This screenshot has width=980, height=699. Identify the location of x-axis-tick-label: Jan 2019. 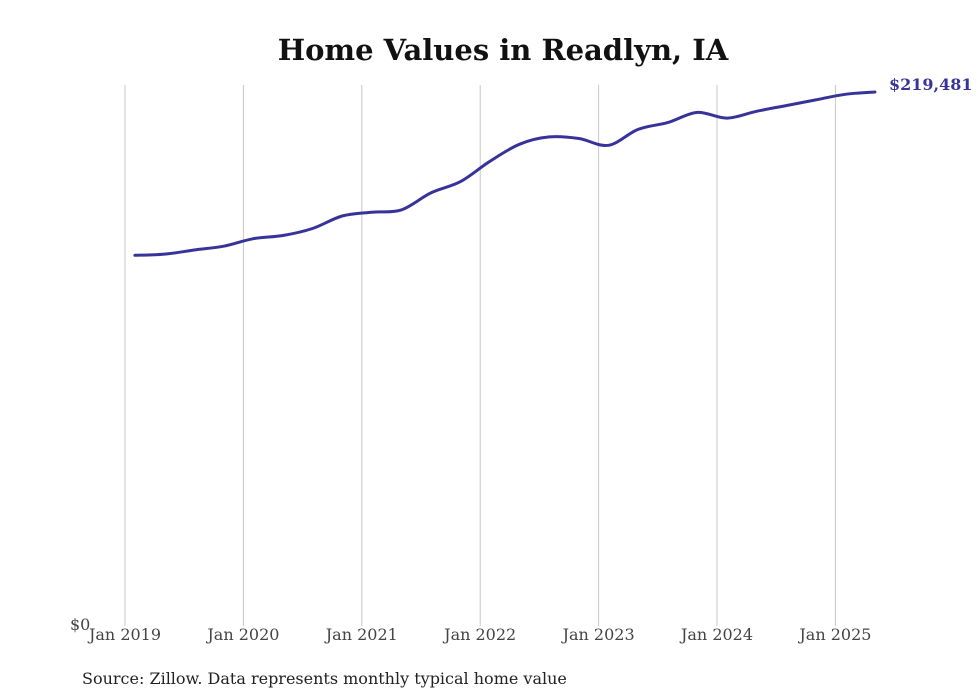
(124, 634).